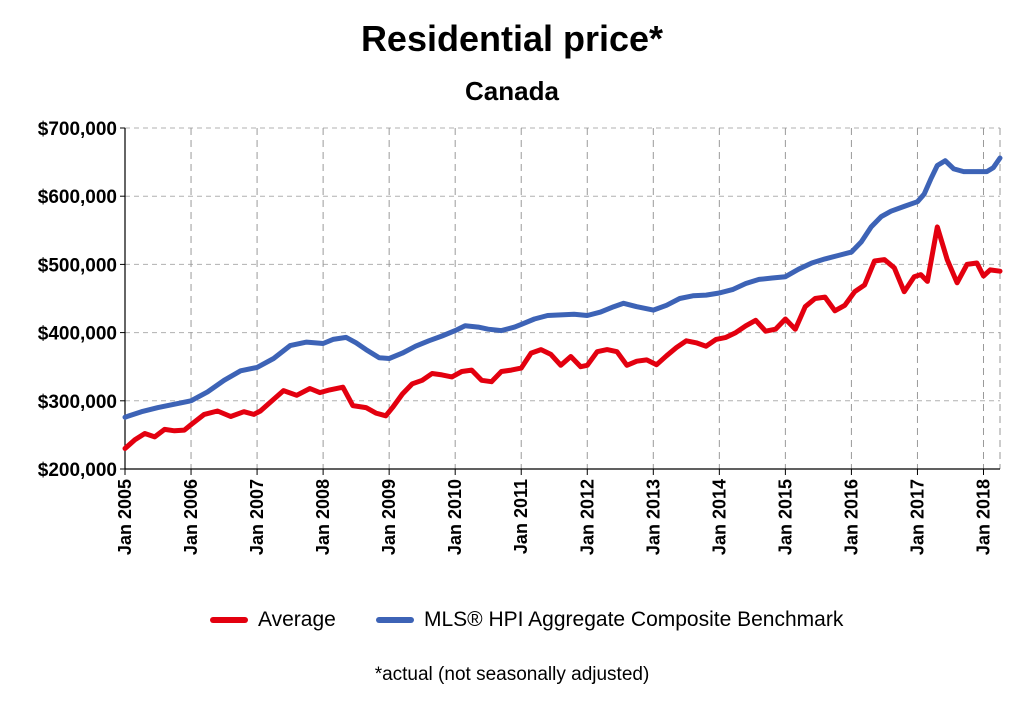 This screenshot has width=1024, height=706. I want to click on chart-subtitle: Canada, so click(512, 91).